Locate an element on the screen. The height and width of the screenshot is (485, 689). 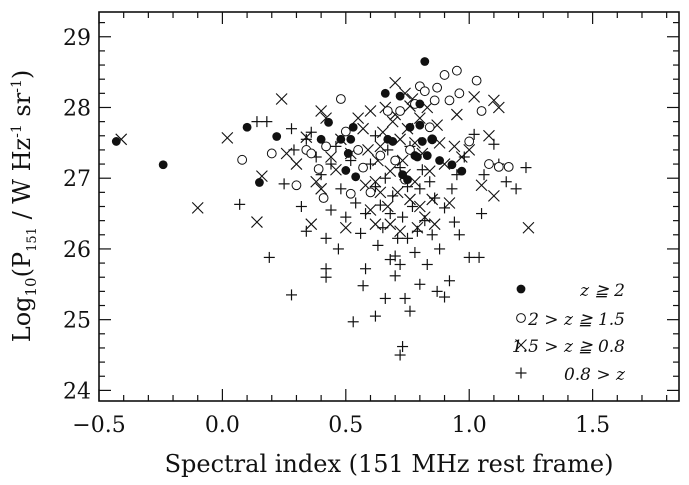
x-tick-labels: −0.5 0.0 0.5 1.0 1.5 is located at coordinates (341, 425).